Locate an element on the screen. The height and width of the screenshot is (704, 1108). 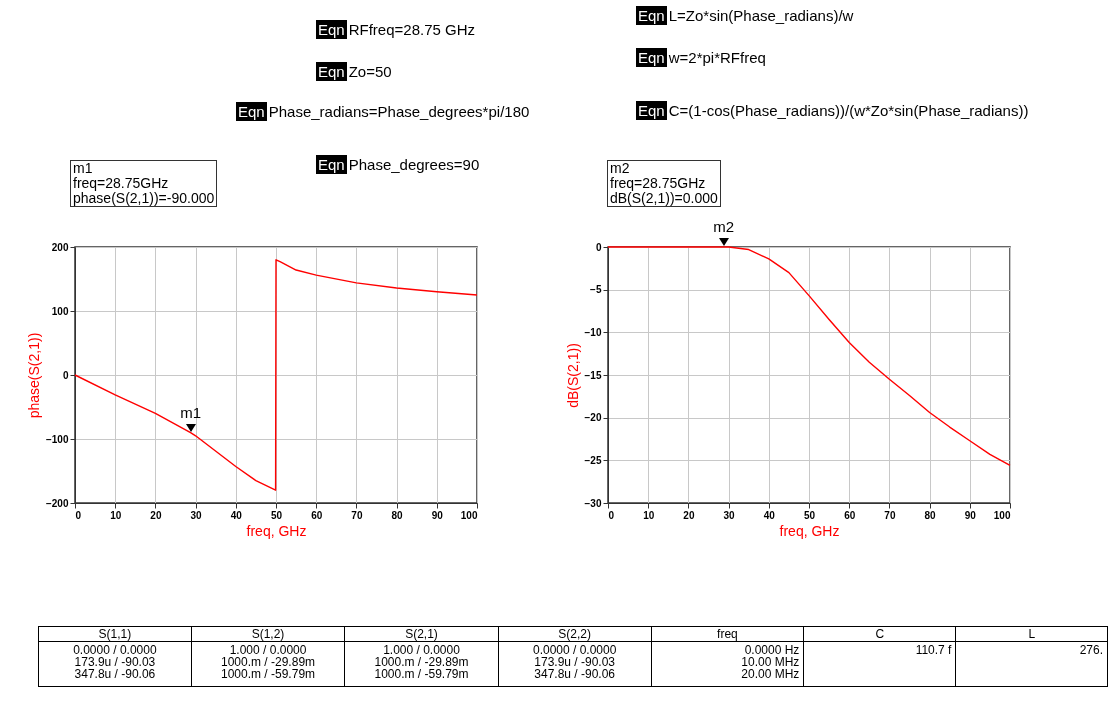
category-label: S(1,2) is located at coordinates (268, 634).